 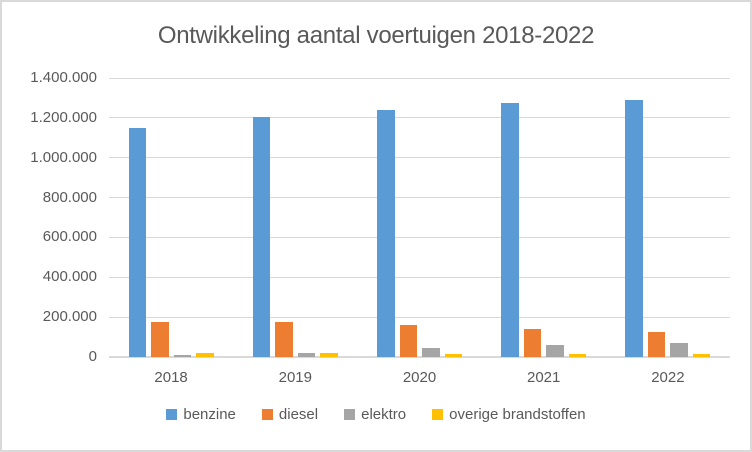 I want to click on x-axis-line, so click(x=419, y=357).